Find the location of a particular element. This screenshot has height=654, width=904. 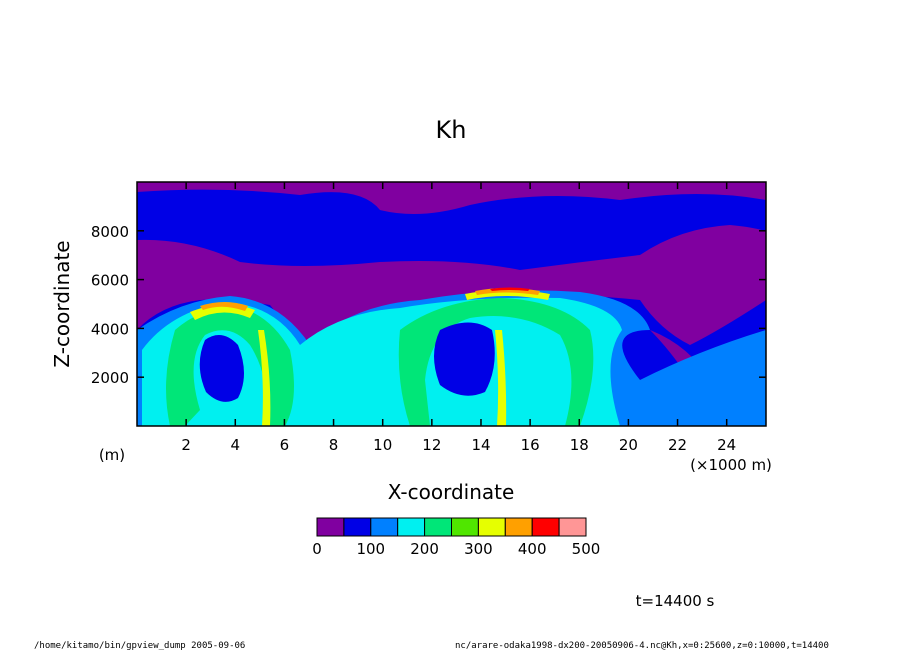

x-tick-label-24: 24 is located at coordinates (726, 445).